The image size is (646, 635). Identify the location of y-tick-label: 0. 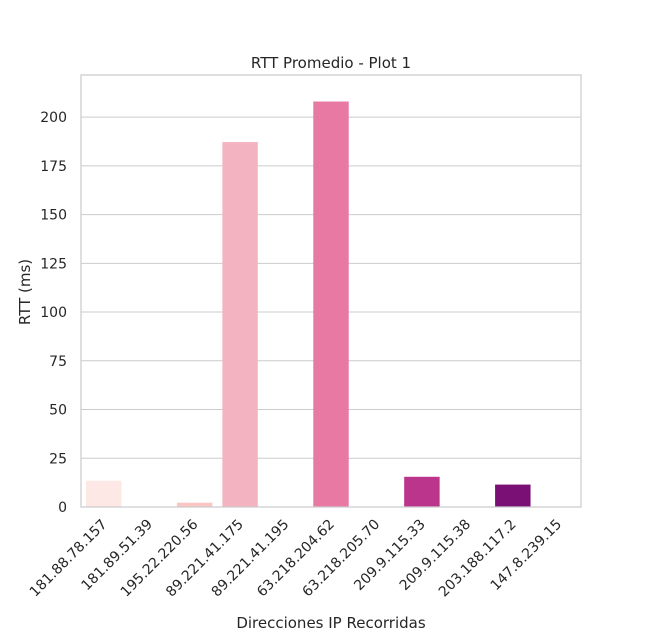
(62, 508).